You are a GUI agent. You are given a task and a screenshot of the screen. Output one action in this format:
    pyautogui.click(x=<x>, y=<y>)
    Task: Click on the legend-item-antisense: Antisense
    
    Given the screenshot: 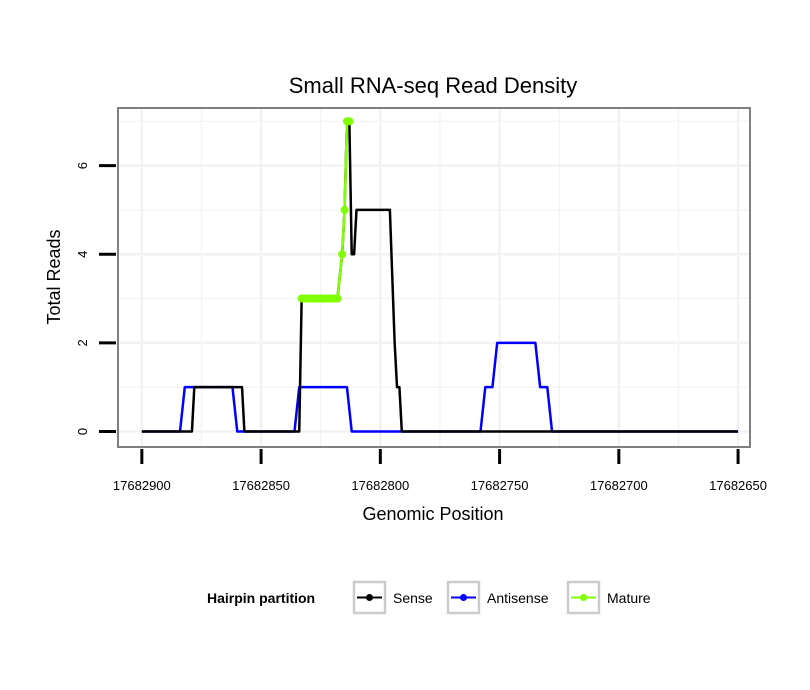 What is the action you would take?
    pyautogui.click(x=497, y=597)
    